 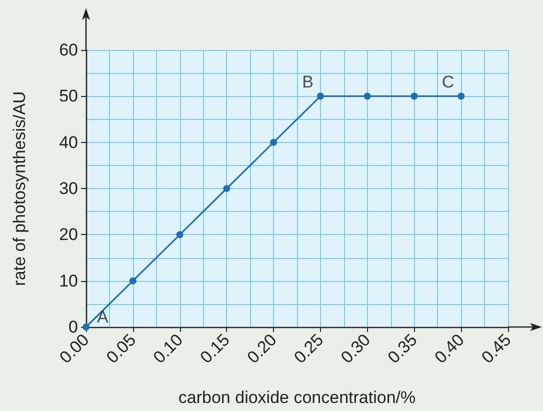 I want to click on annotation: B, so click(x=308, y=82).